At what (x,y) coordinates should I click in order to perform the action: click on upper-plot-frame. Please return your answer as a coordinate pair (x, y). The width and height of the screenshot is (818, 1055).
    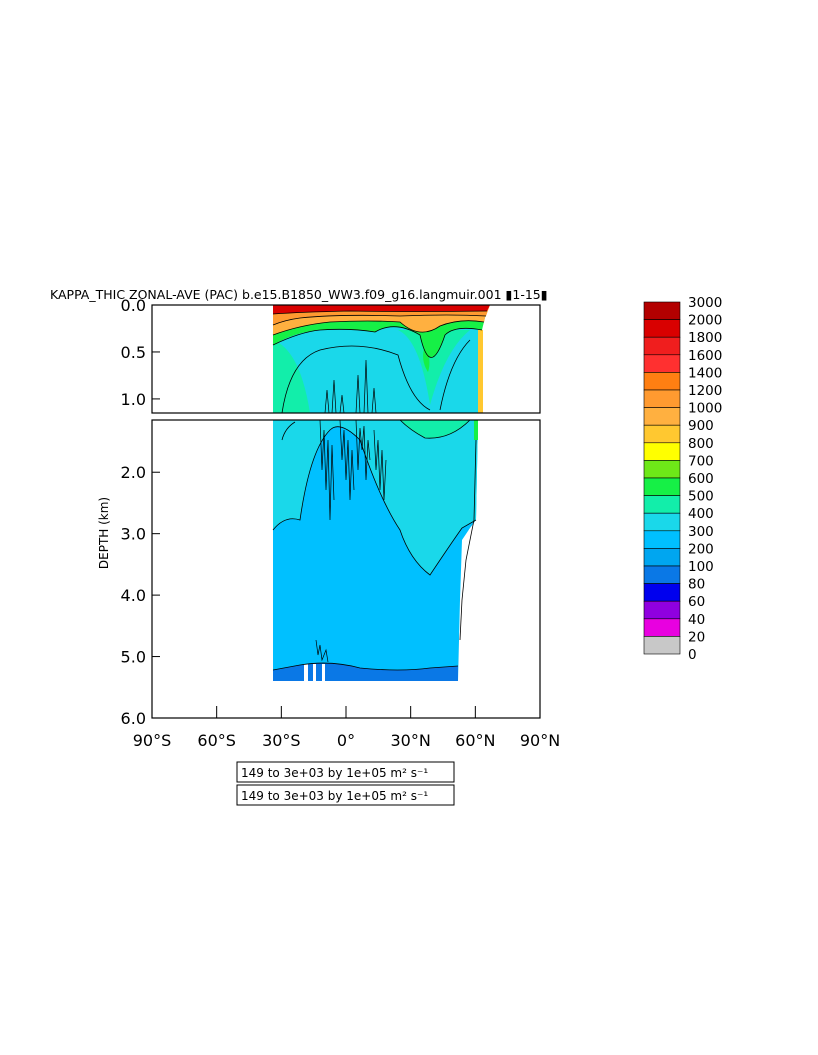
    Looking at the image, I should click on (346, 359).